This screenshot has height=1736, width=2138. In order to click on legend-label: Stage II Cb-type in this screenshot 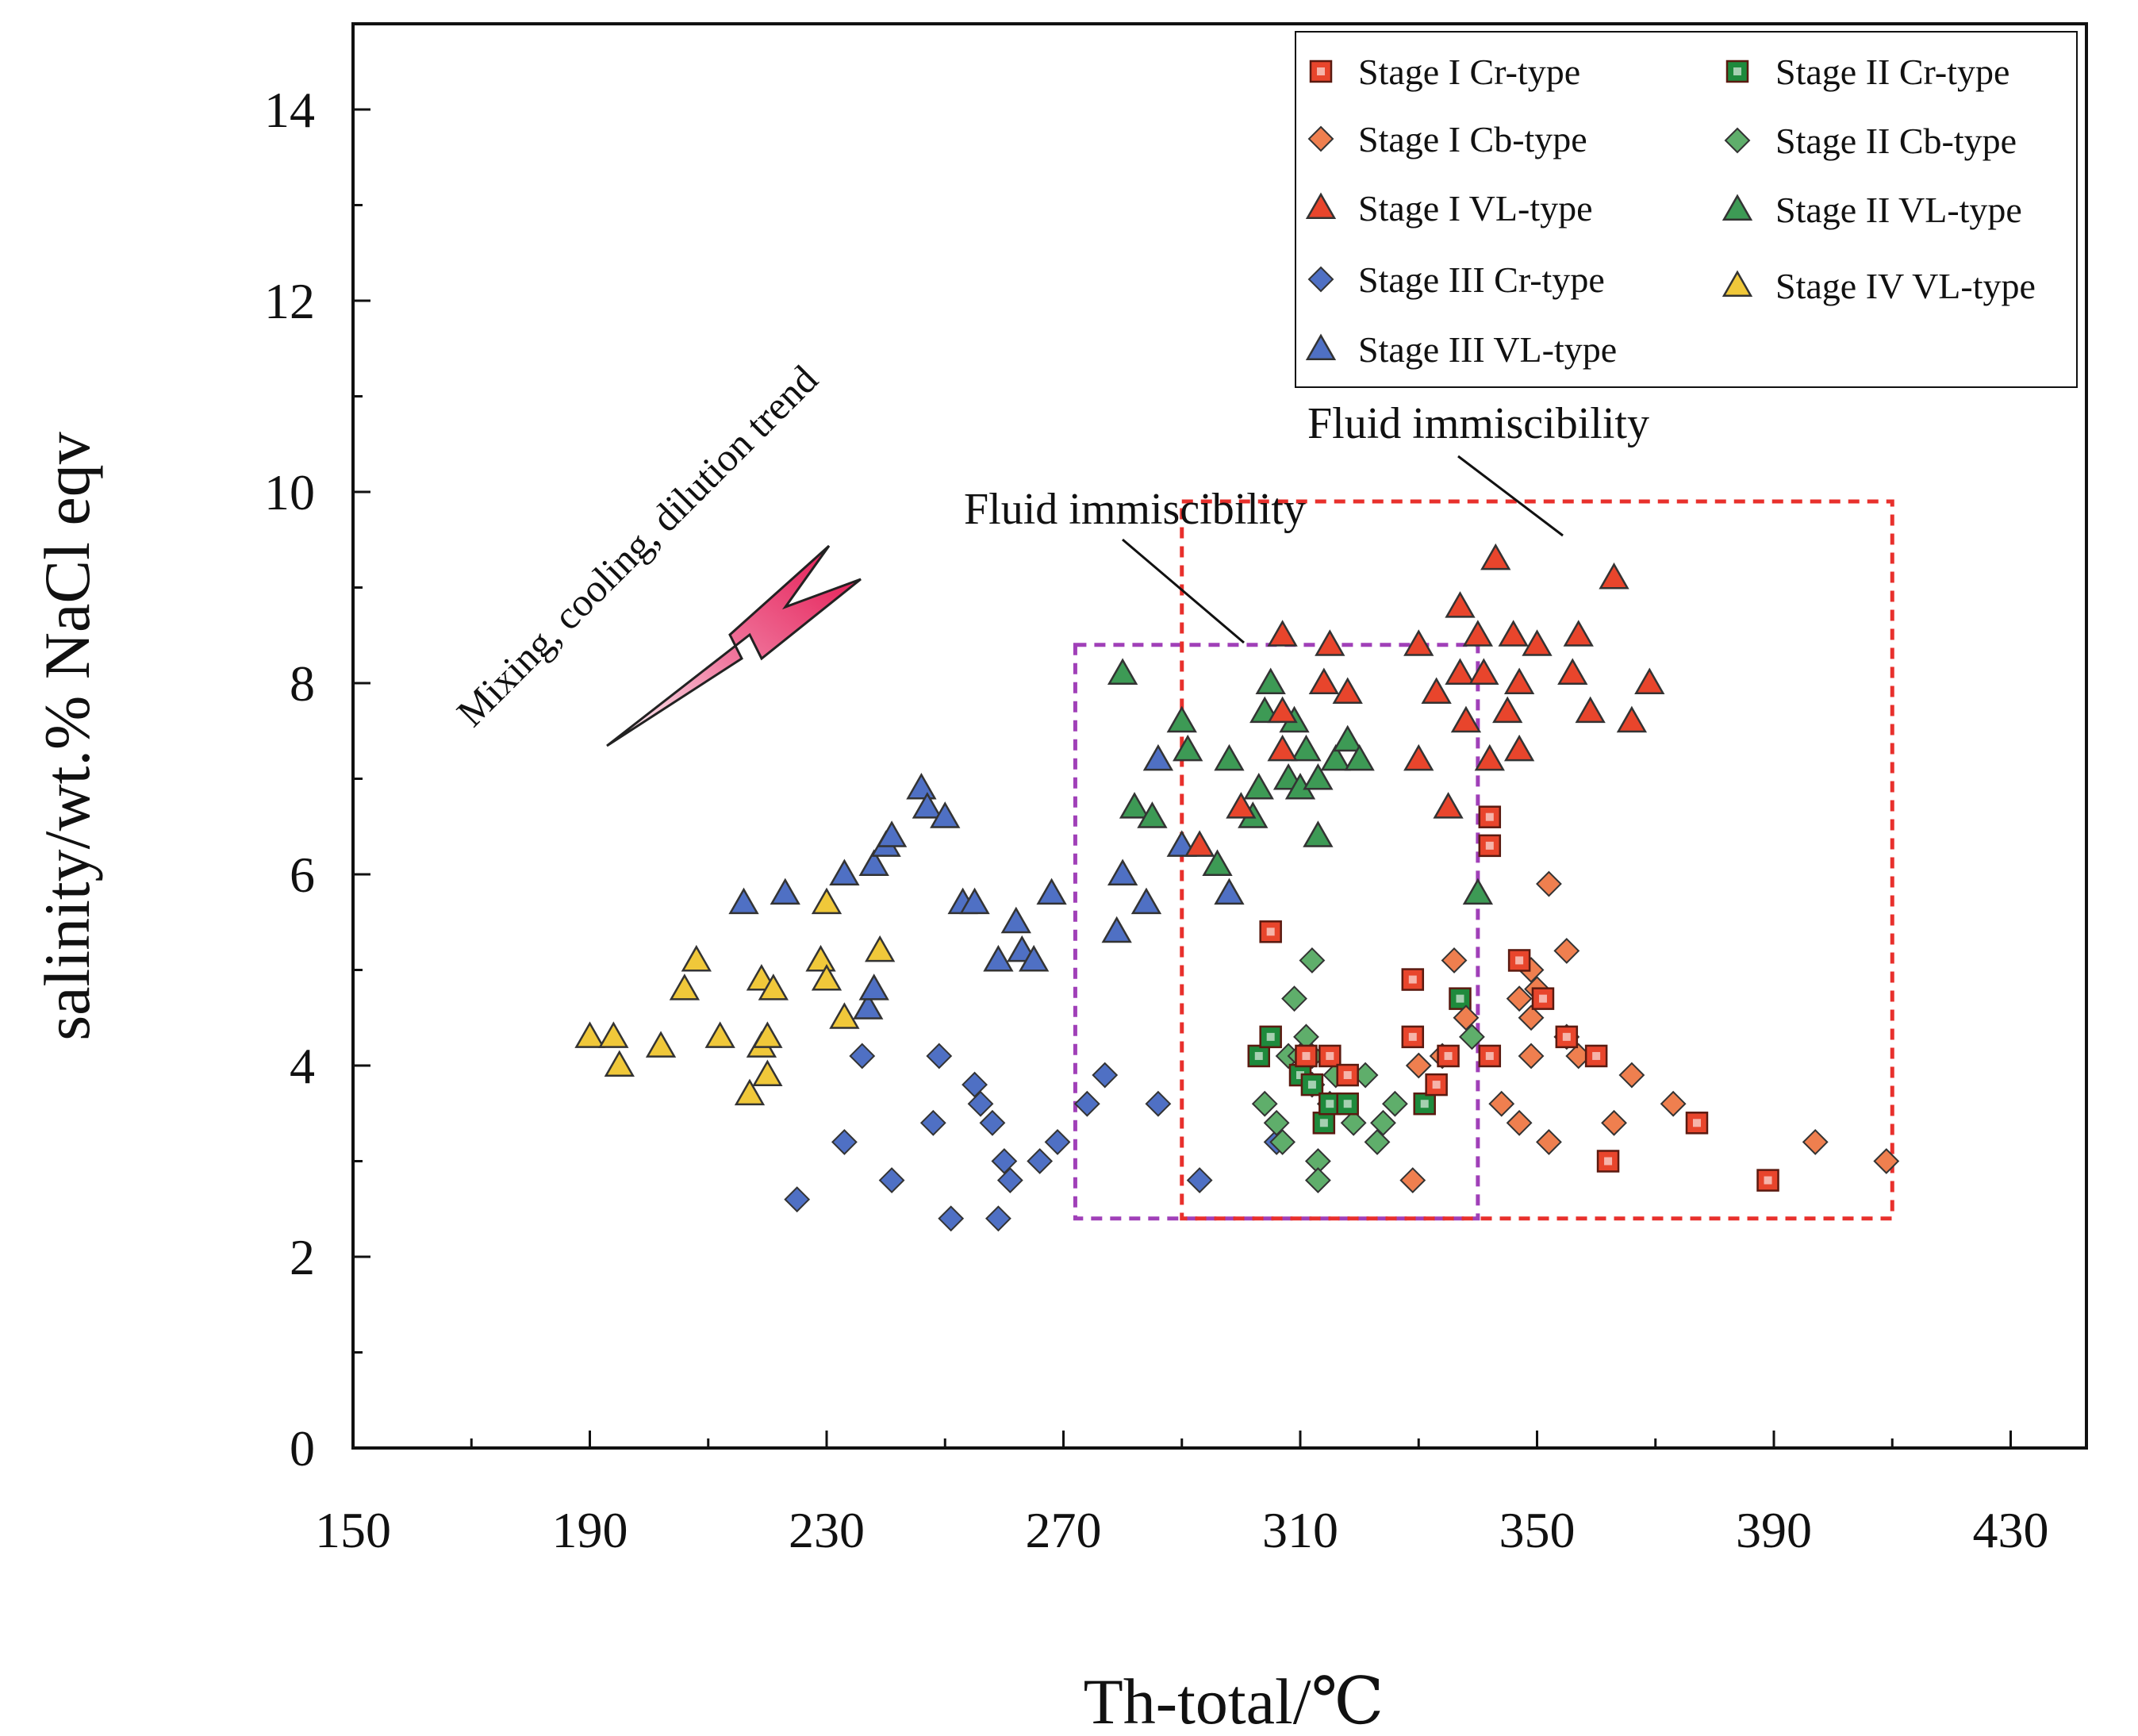, I will do `click(1896, 141)`.